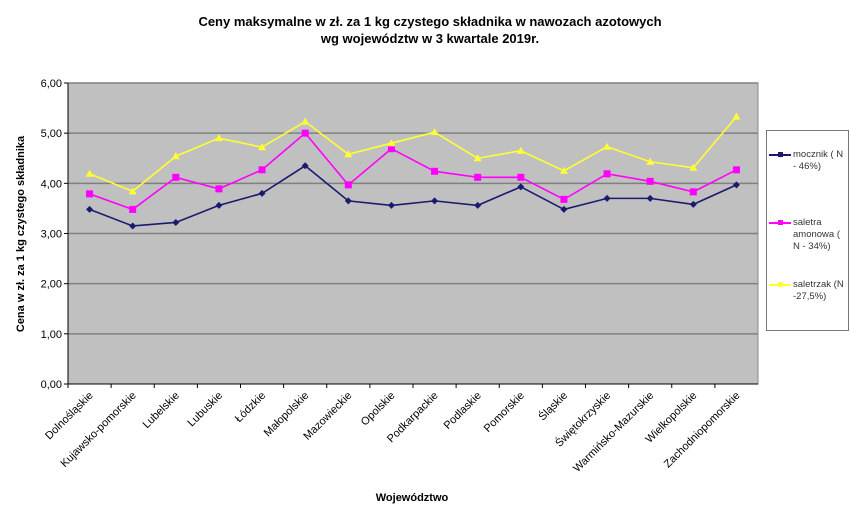 The width and height of the screenshot is (850, 519). I want to click on y-tick-label: 6,00, so click(51, 84).